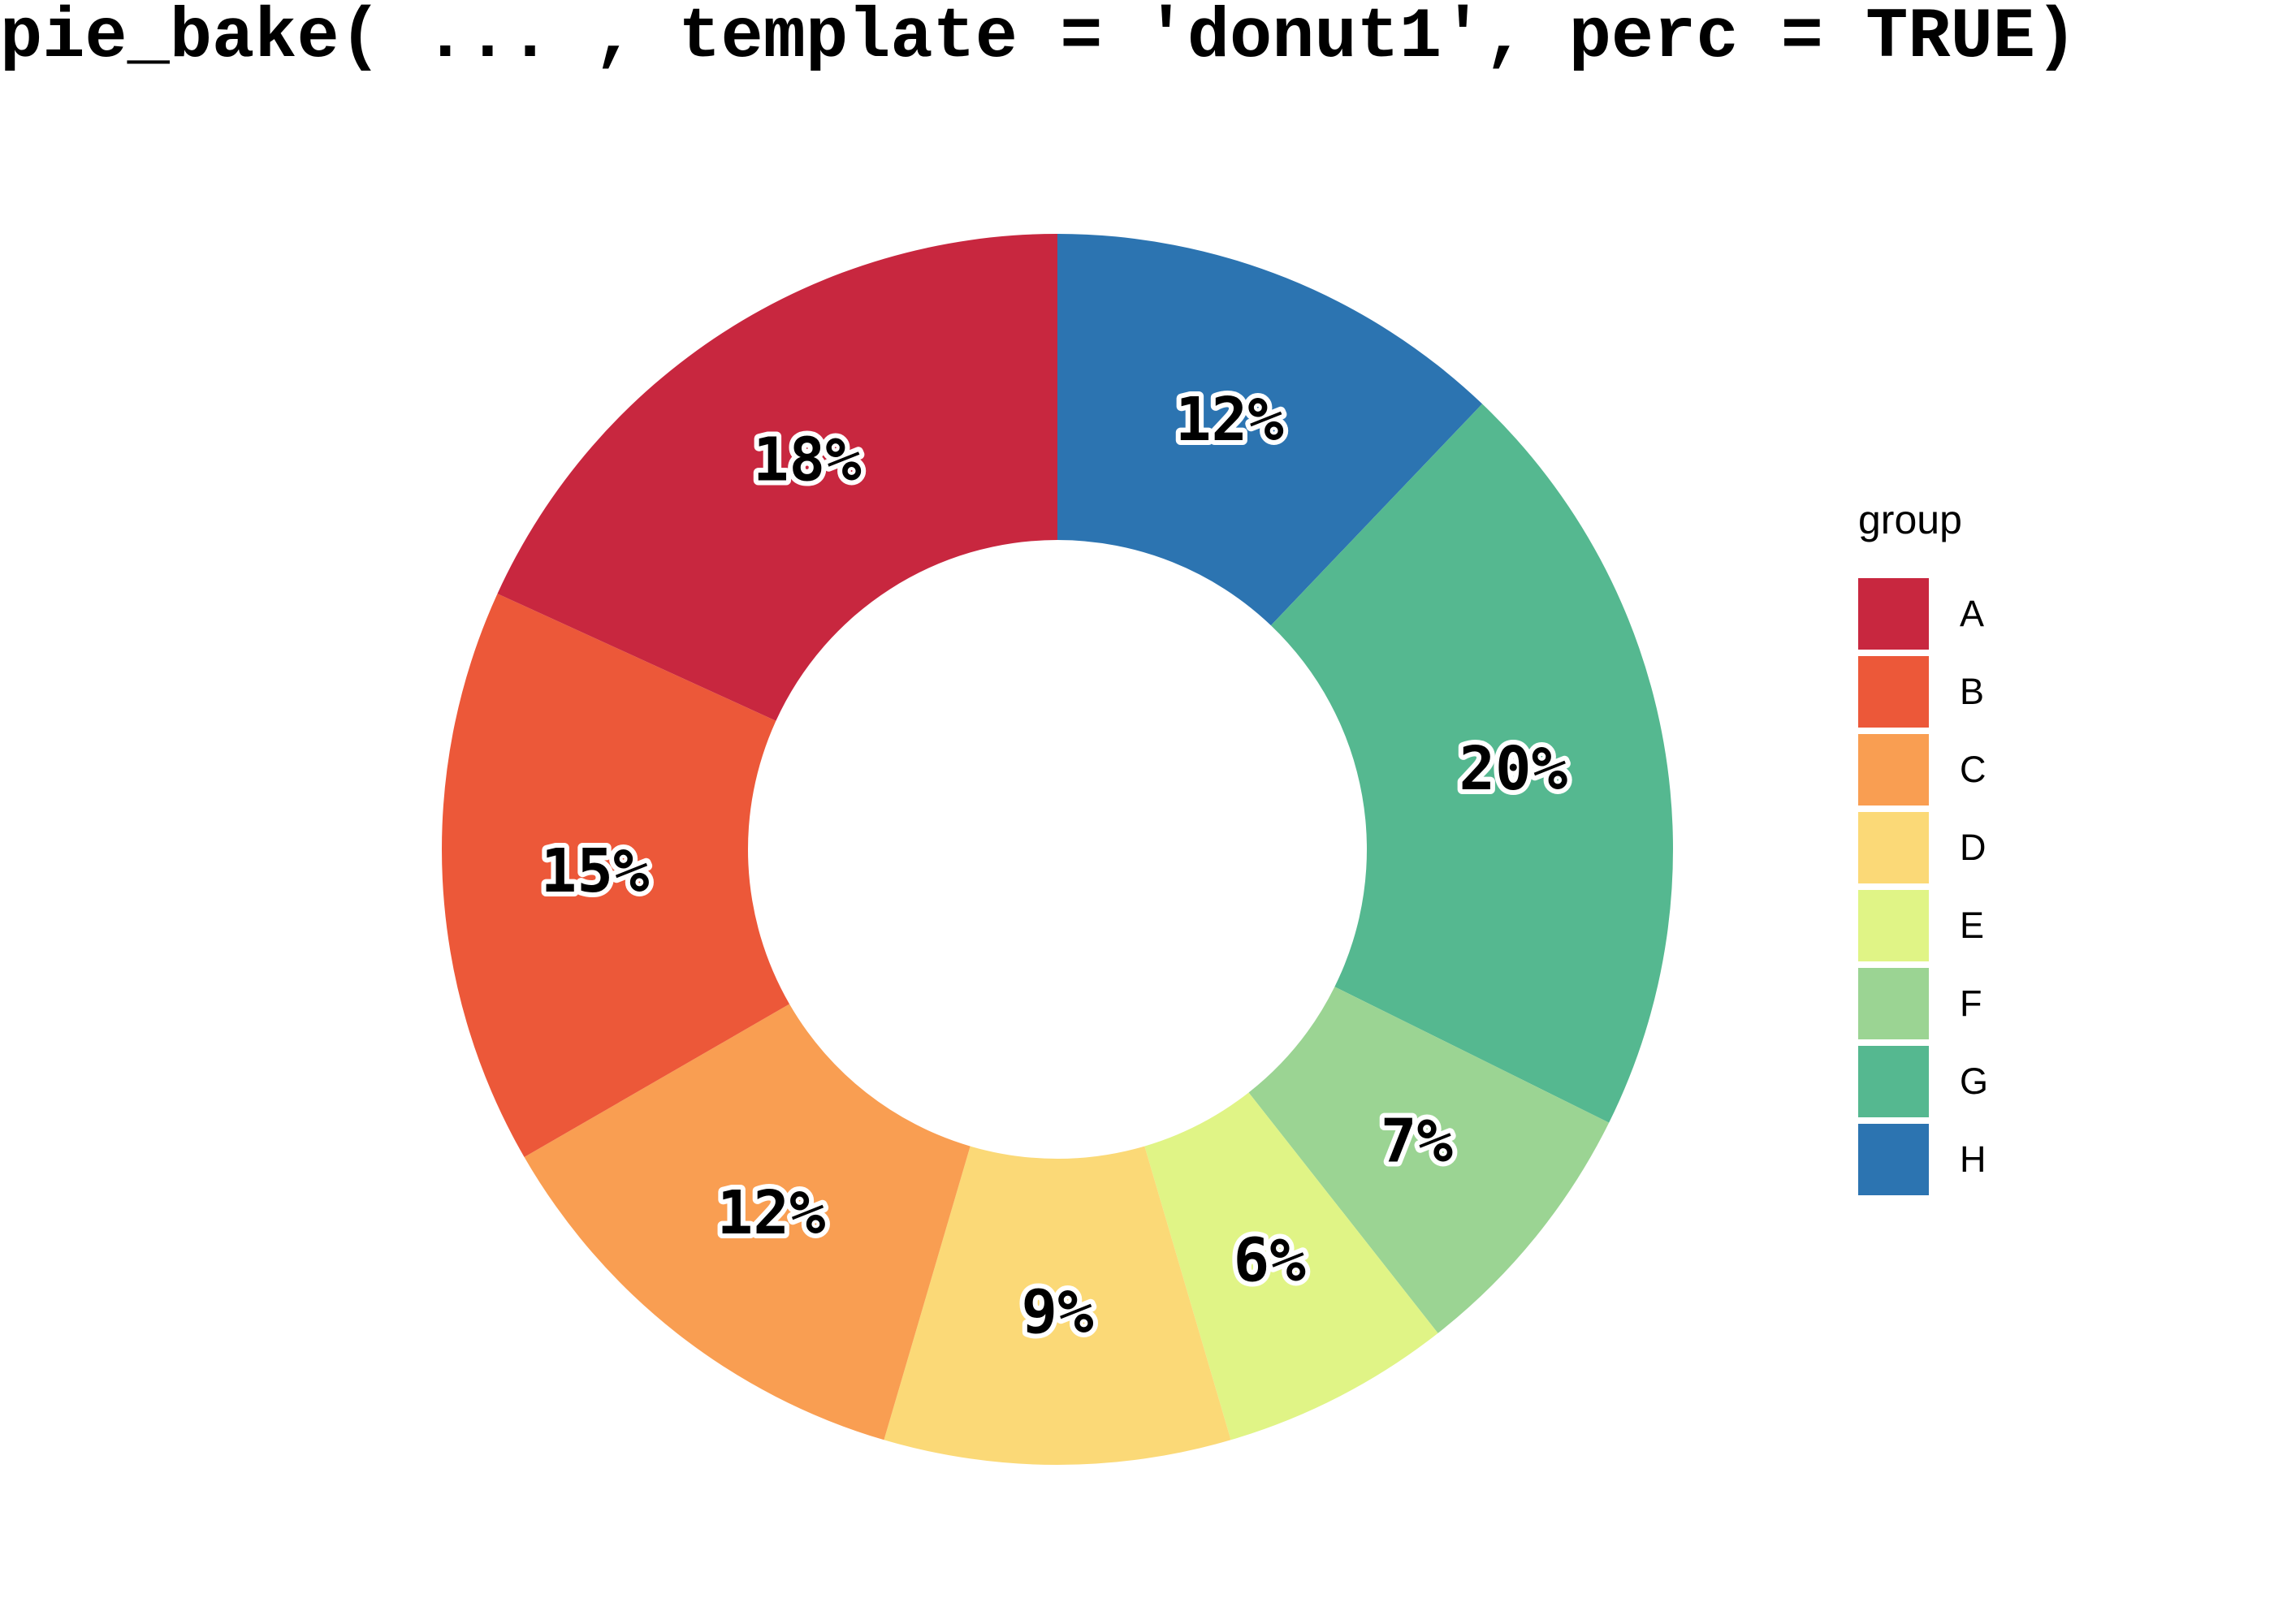 This screenshot has height=1624, width=2274. I want to click on legend-label-D: D, so click(1974, 848).